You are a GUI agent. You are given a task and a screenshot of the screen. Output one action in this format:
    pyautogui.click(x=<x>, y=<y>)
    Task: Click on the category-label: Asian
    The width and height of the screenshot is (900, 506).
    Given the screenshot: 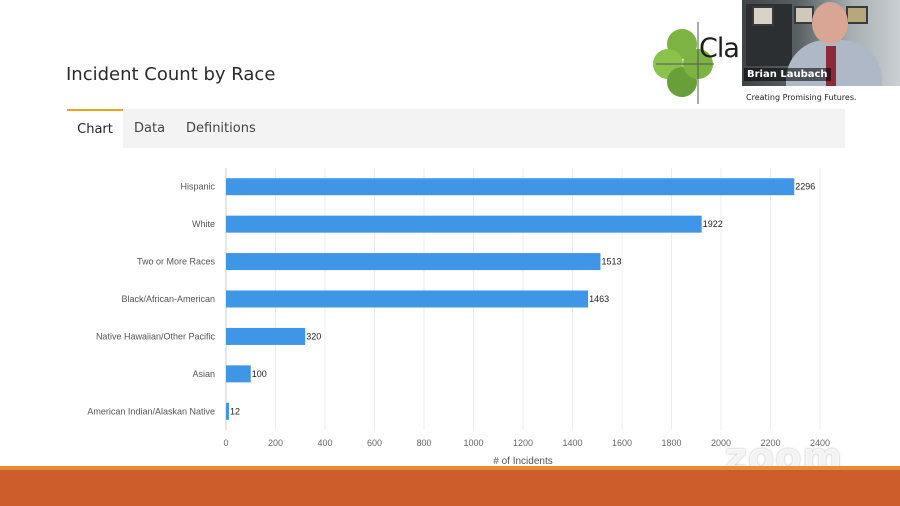 What is the action you would take?
    pyautogui.click(x=203, y=374)
    